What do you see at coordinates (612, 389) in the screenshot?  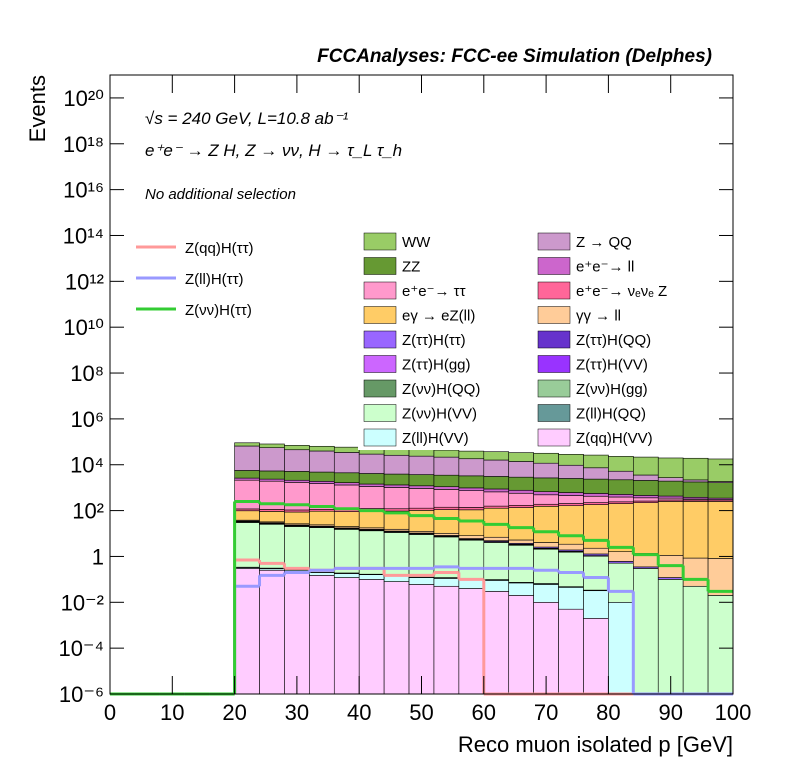 I see `legend-label: Z(νν)H(gg)` at bounding box center [612, 389].